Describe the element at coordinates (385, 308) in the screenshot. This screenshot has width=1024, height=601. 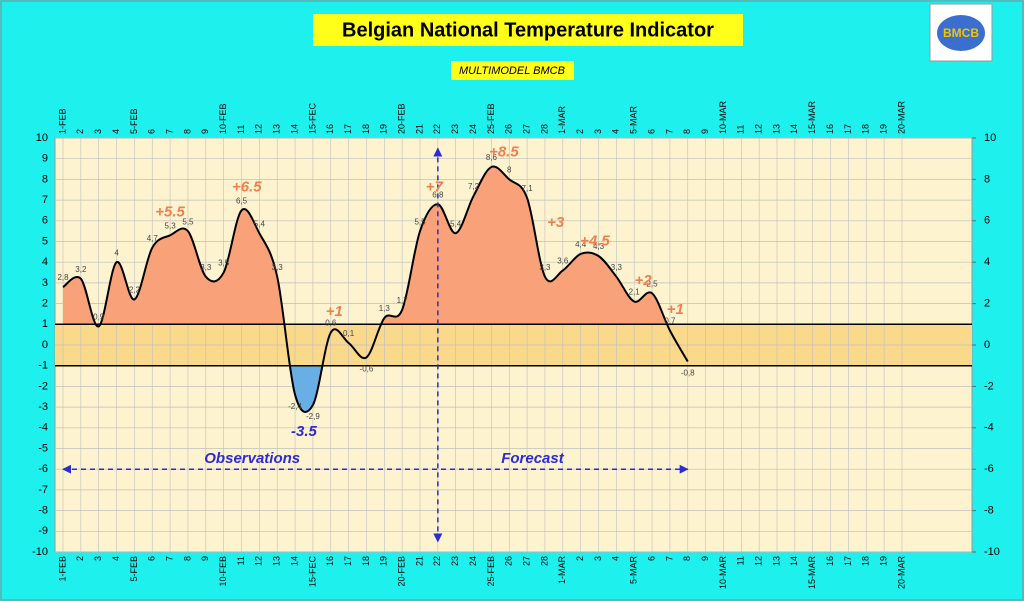
I see `value-label: 1,3` at that location.